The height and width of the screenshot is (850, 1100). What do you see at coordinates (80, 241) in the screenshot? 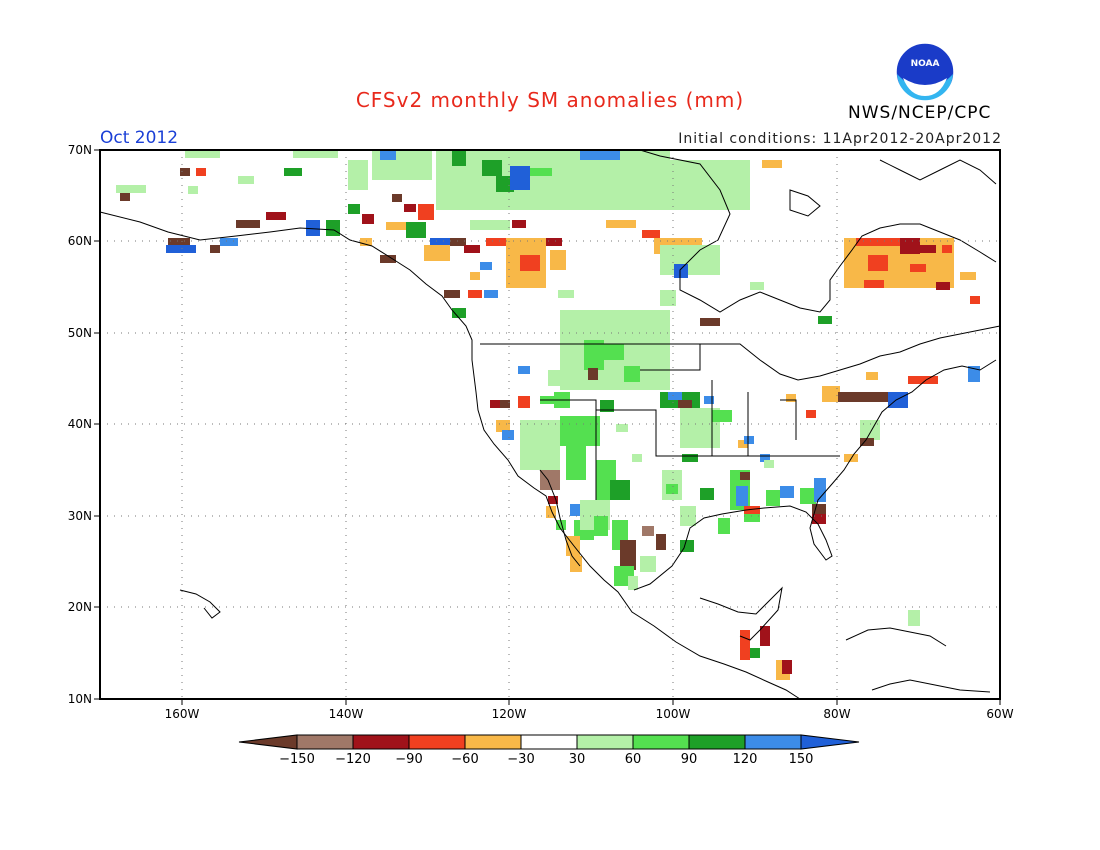
I see `lat-label-60n: 60N` at bounding box center [80, 241].